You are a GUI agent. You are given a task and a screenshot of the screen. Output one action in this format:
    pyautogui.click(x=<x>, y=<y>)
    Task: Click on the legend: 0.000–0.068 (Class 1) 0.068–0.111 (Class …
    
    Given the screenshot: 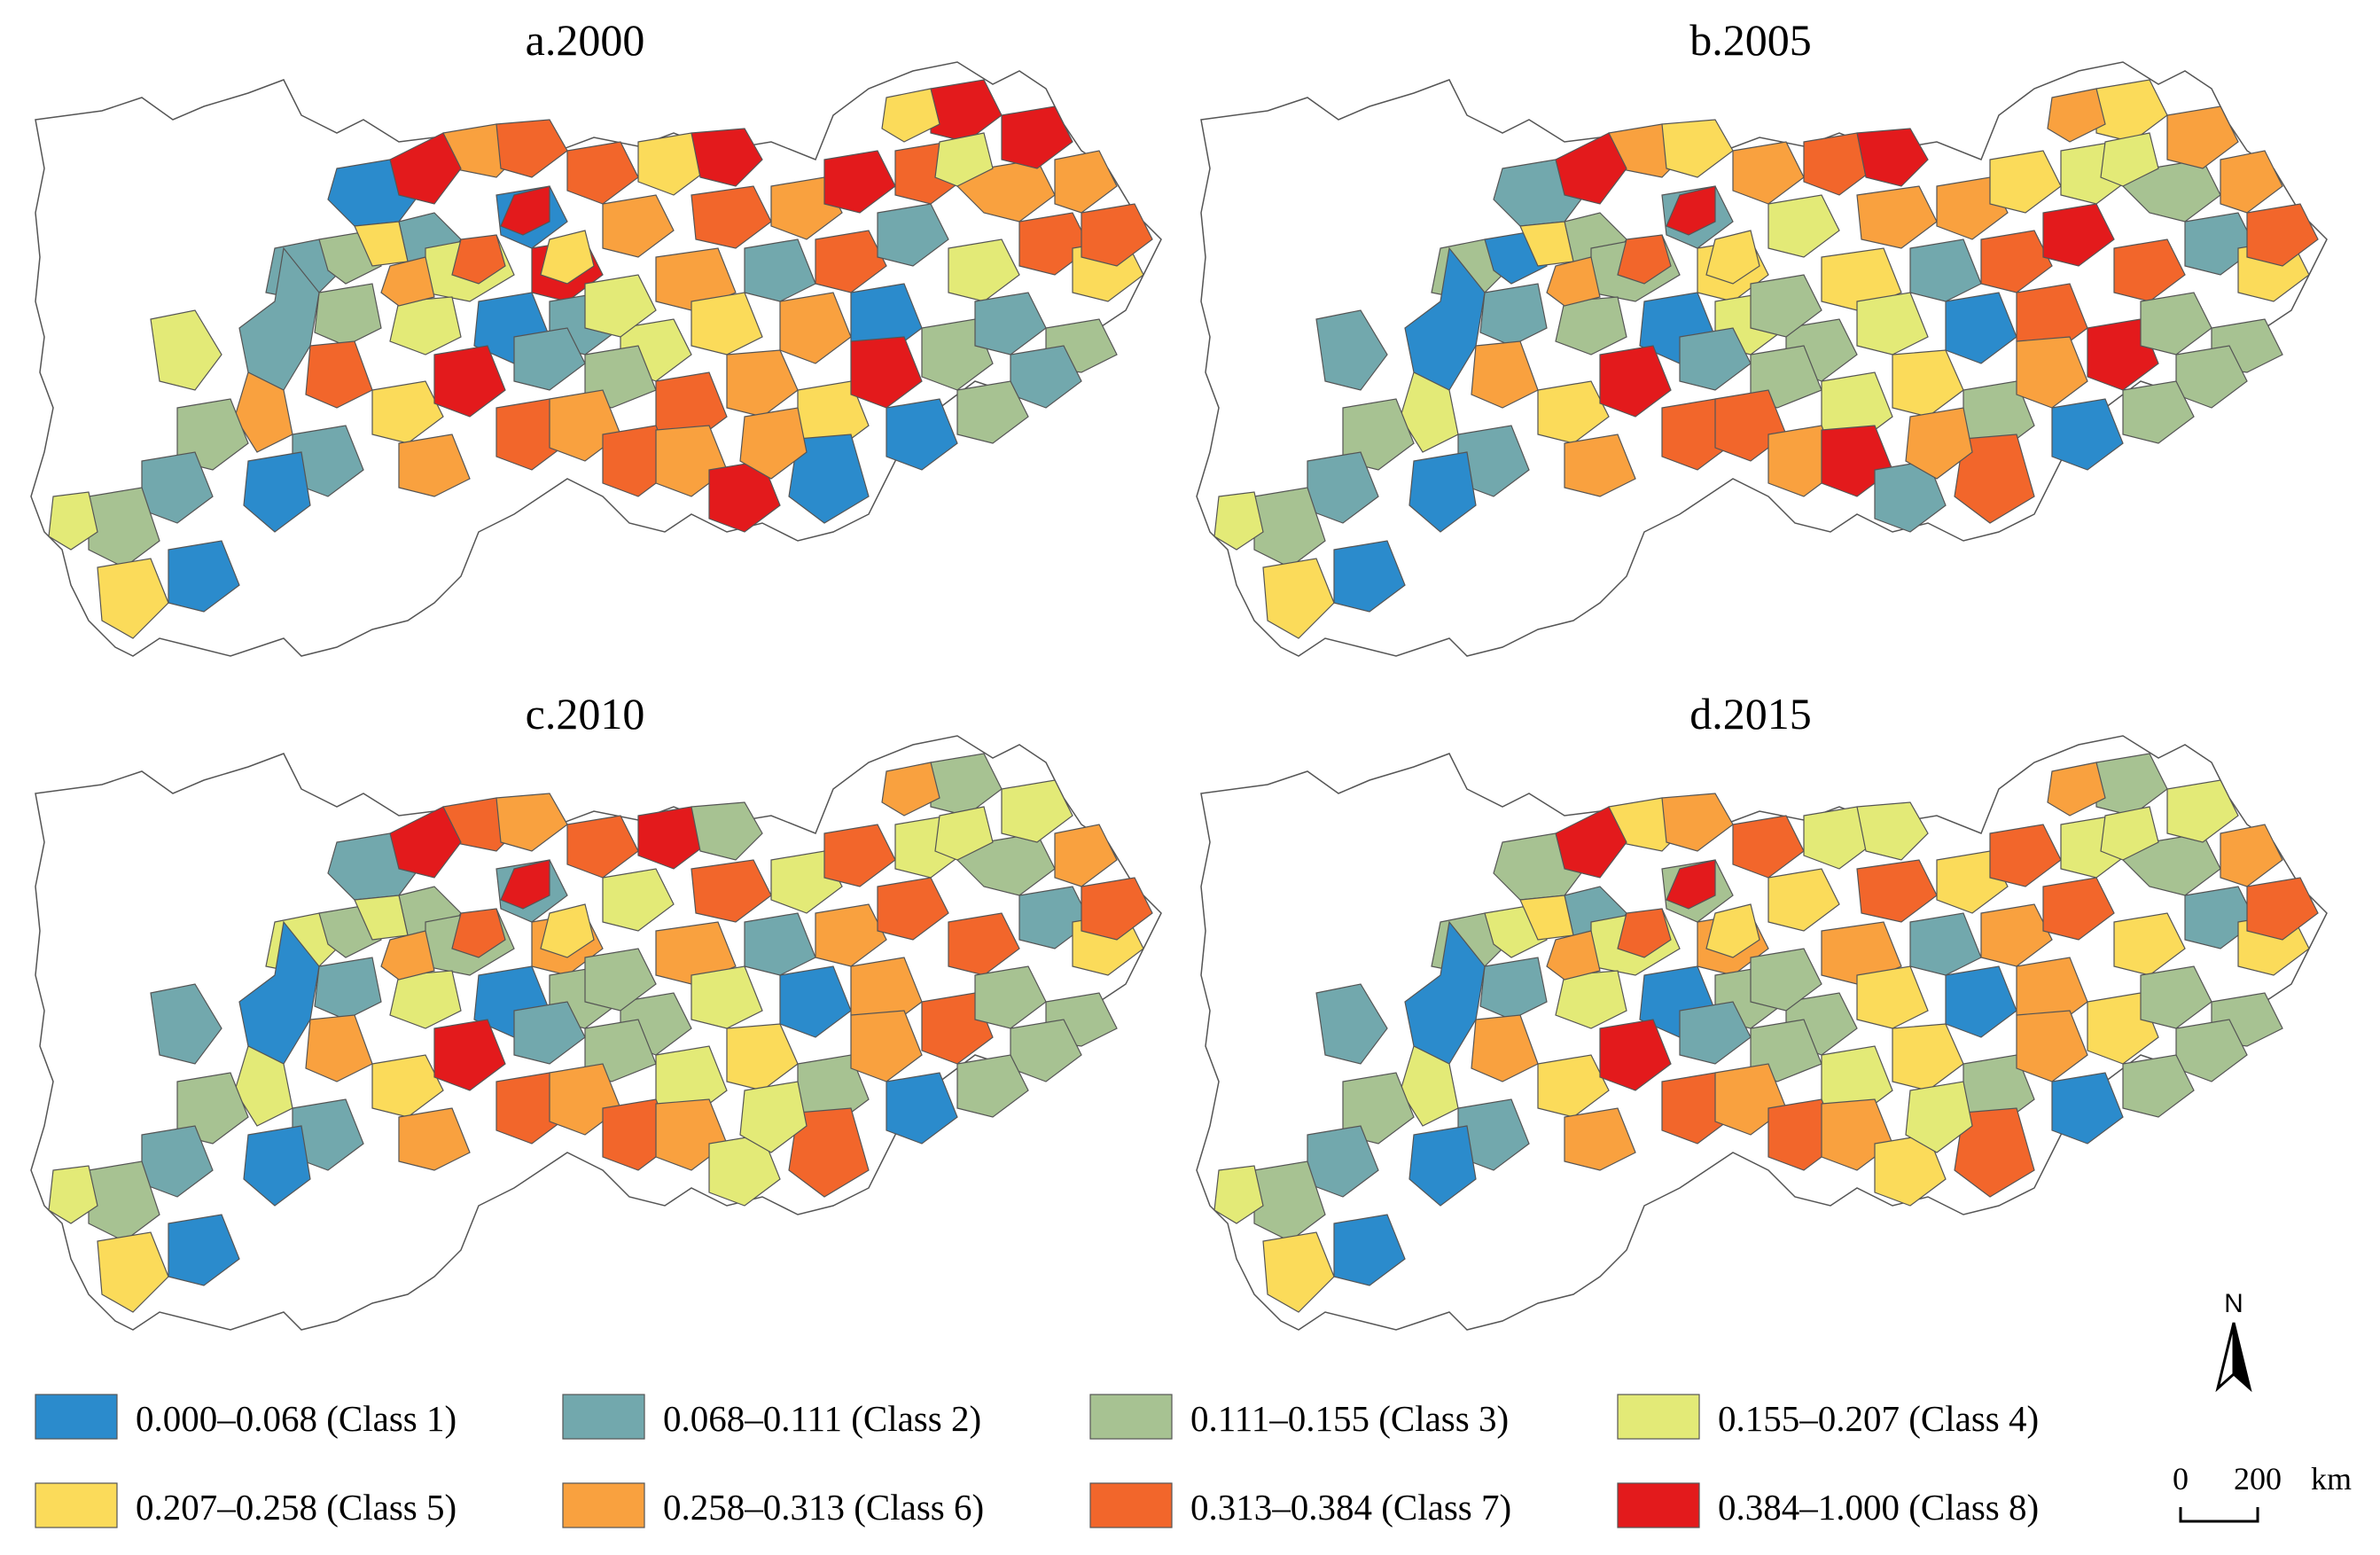 What is the action you would take?
    pyautogui.click(x=1037, y=1461)
    